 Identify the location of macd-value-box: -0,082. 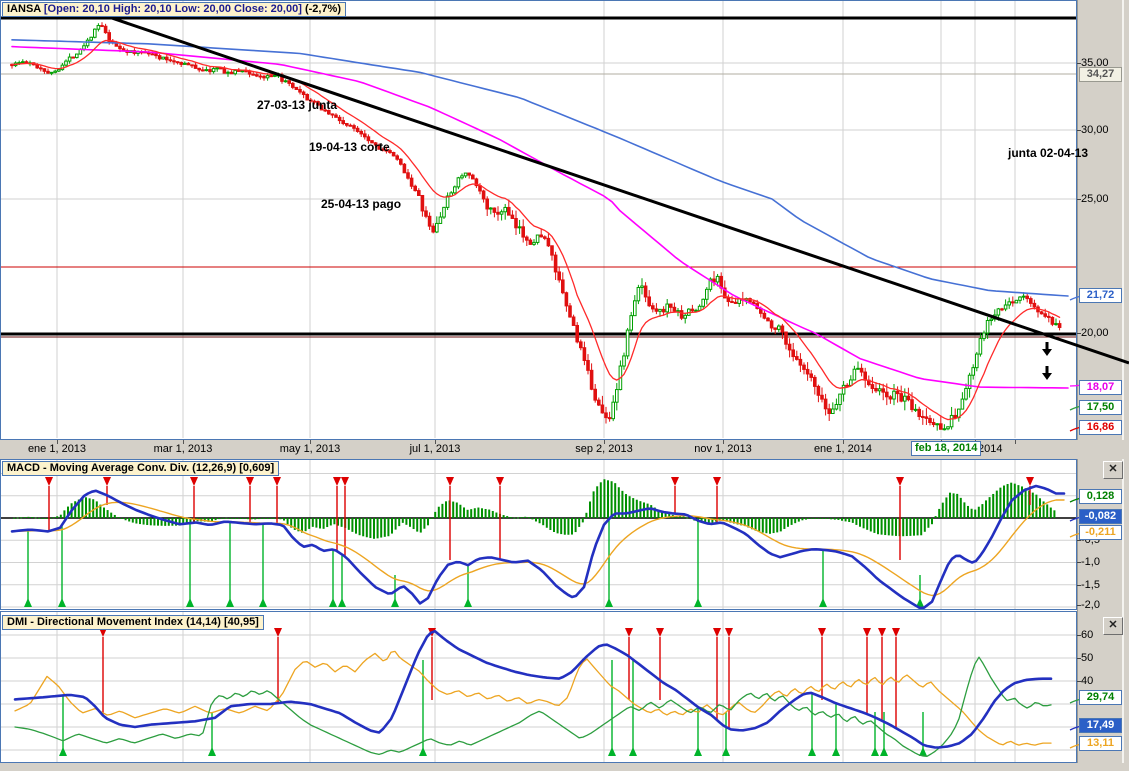
(1100, 516).